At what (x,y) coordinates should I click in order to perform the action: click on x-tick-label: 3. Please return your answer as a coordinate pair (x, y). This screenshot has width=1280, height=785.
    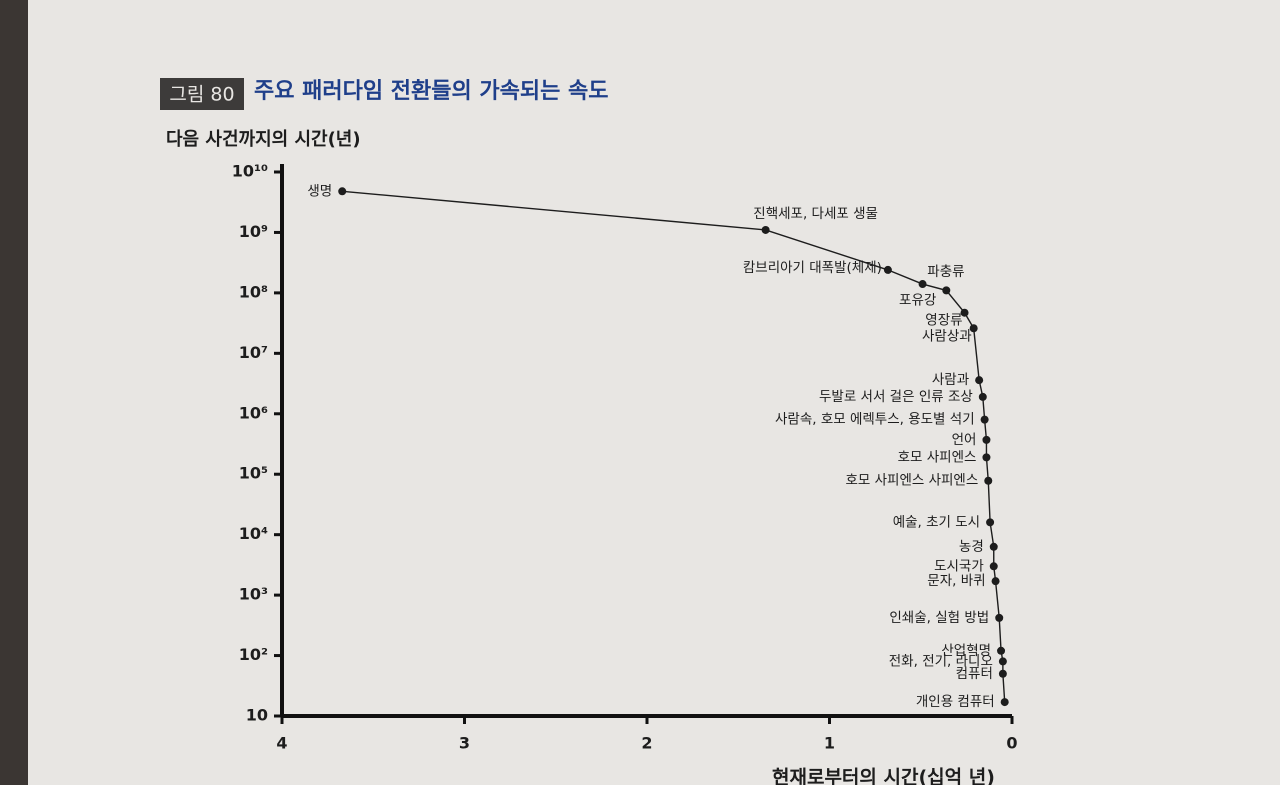
    Looking at the image, I should click on (464, 743).